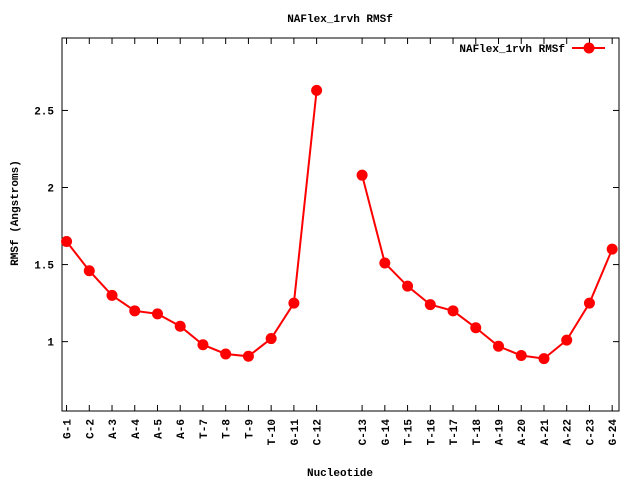 This screenshot has height=480, width=640. Describe the element at coordinates (340, 20) in the screenshot. I see `chart-title: NAFlex_1rvh RMSf` at that location.